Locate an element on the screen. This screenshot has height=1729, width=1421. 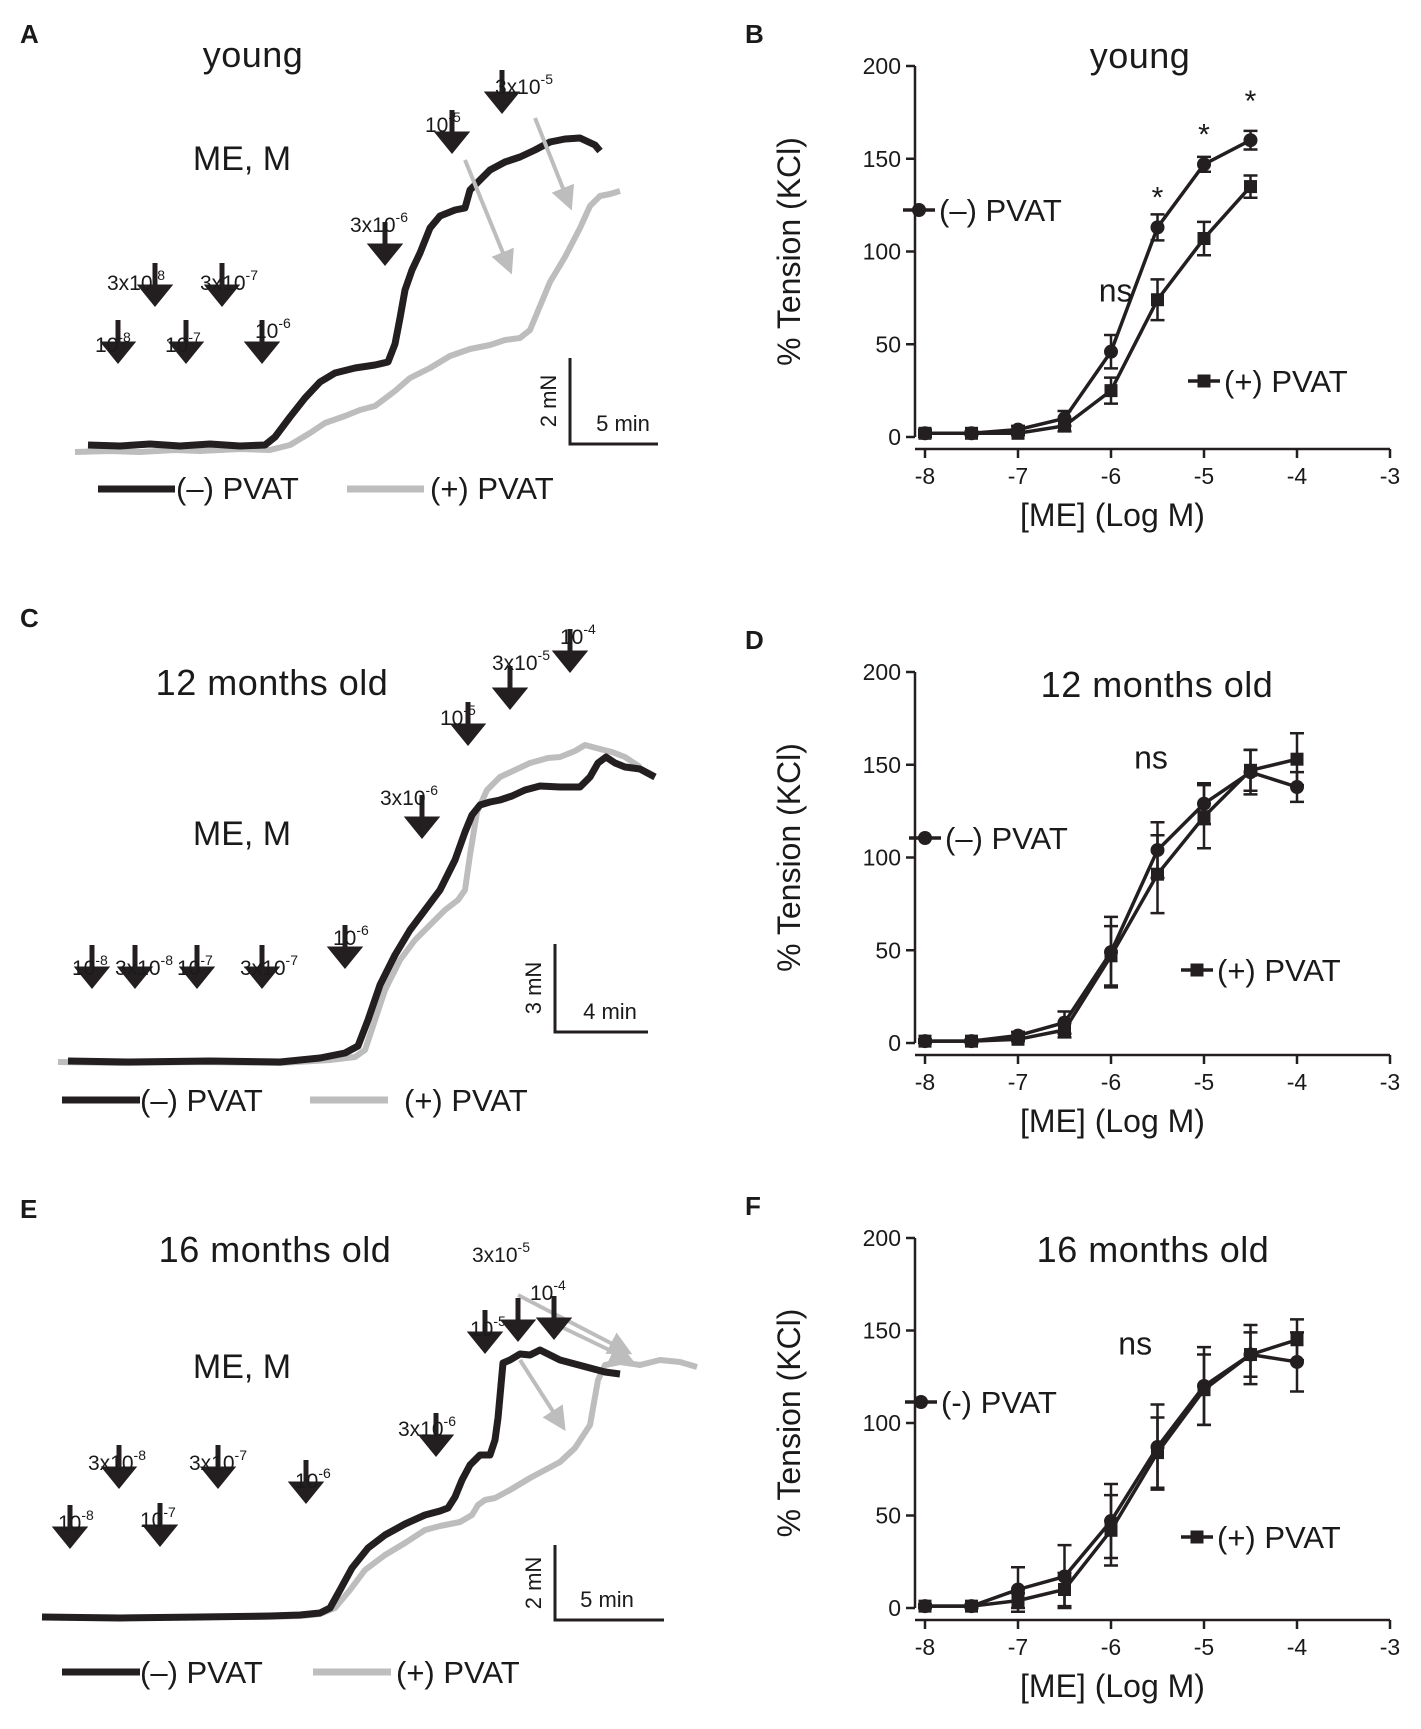
x-tick-label: -4 is located at coordinates (1297, 1647).